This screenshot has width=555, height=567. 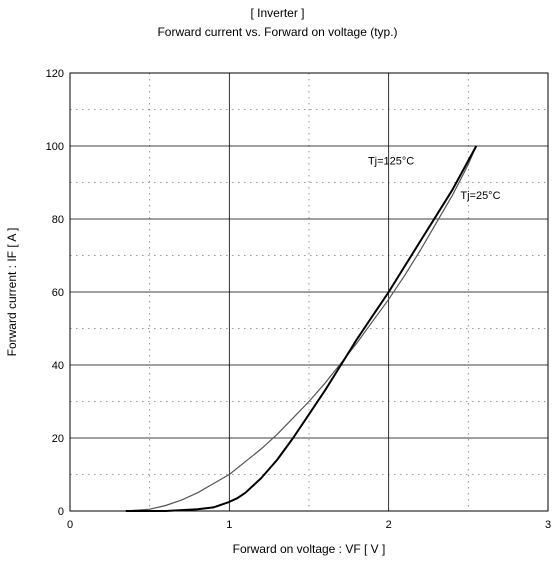 I want to click on y-tick-label: 120, so click(x=55, y=74).